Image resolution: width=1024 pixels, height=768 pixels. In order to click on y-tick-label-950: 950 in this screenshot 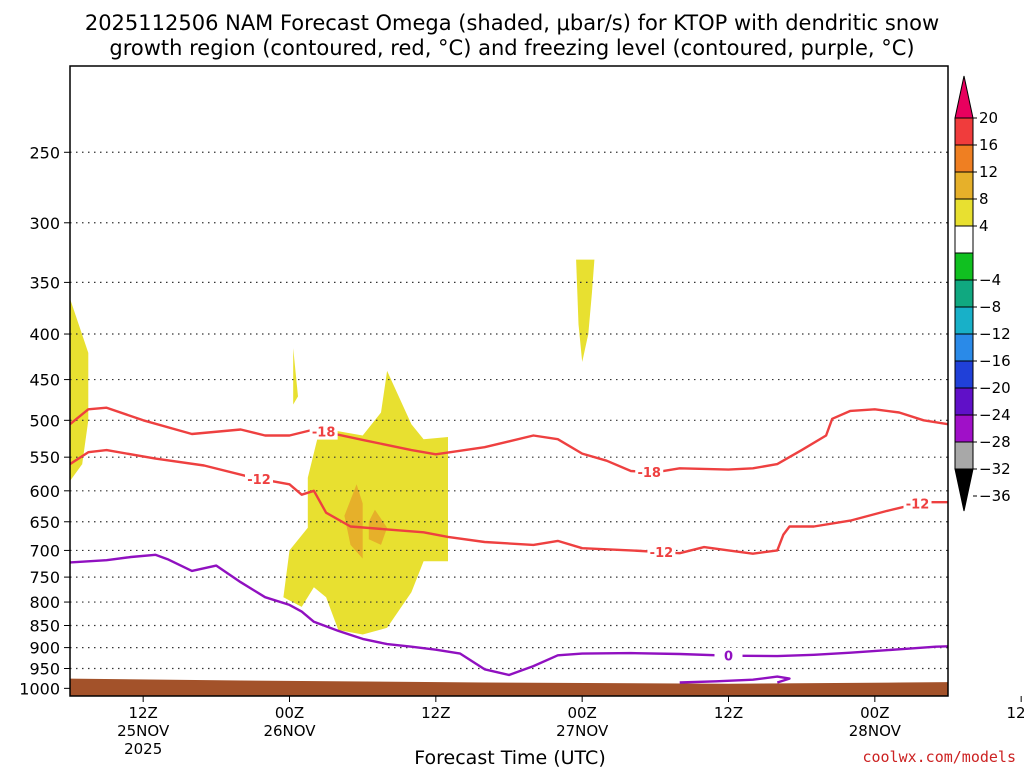, I will do `click(44, 669)`.